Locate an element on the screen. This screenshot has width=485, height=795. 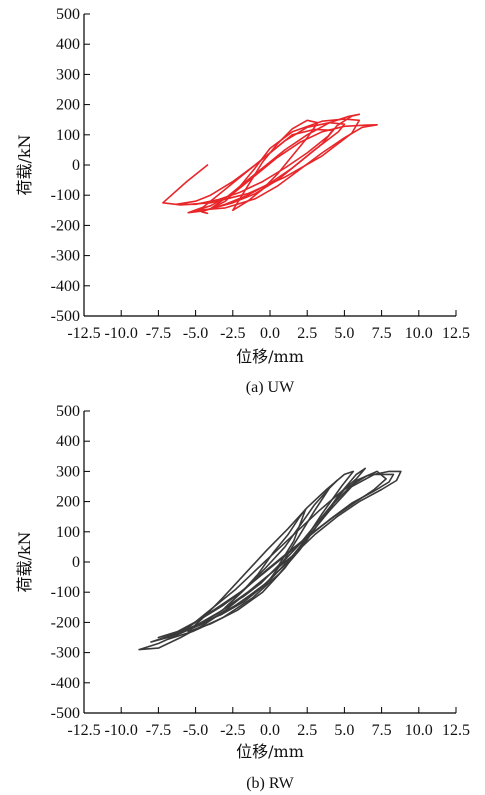
hysteresis-curves-rw is located at coordinates (270, 559).